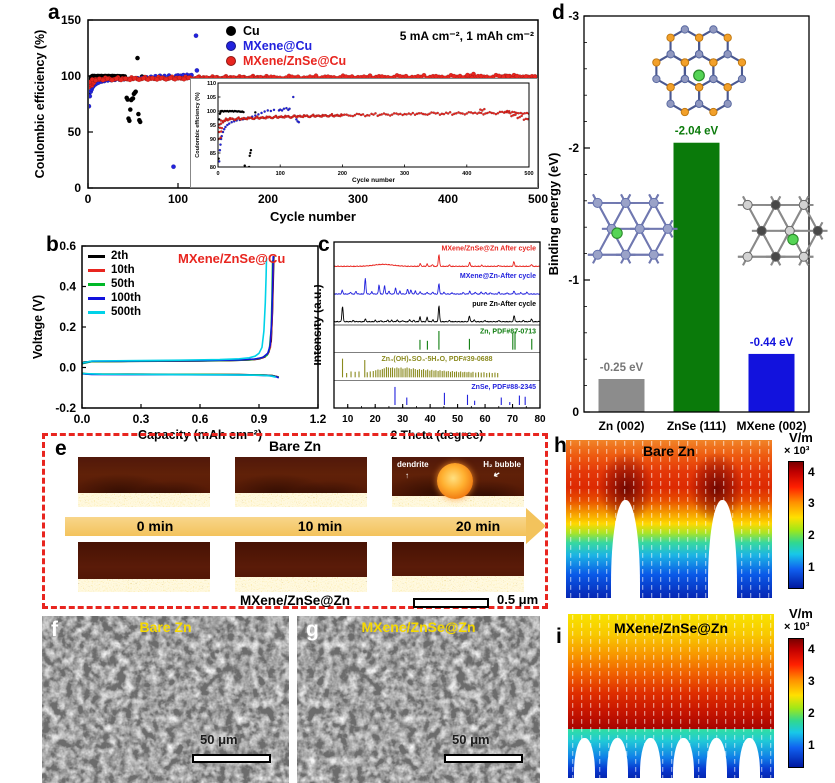 Image resolution: width=835 pixels, height=783 pixels. What do you see at coordinates (431, 419) in the screenshot?
I see `svg-text: 40` at bounding box center [431, 419].